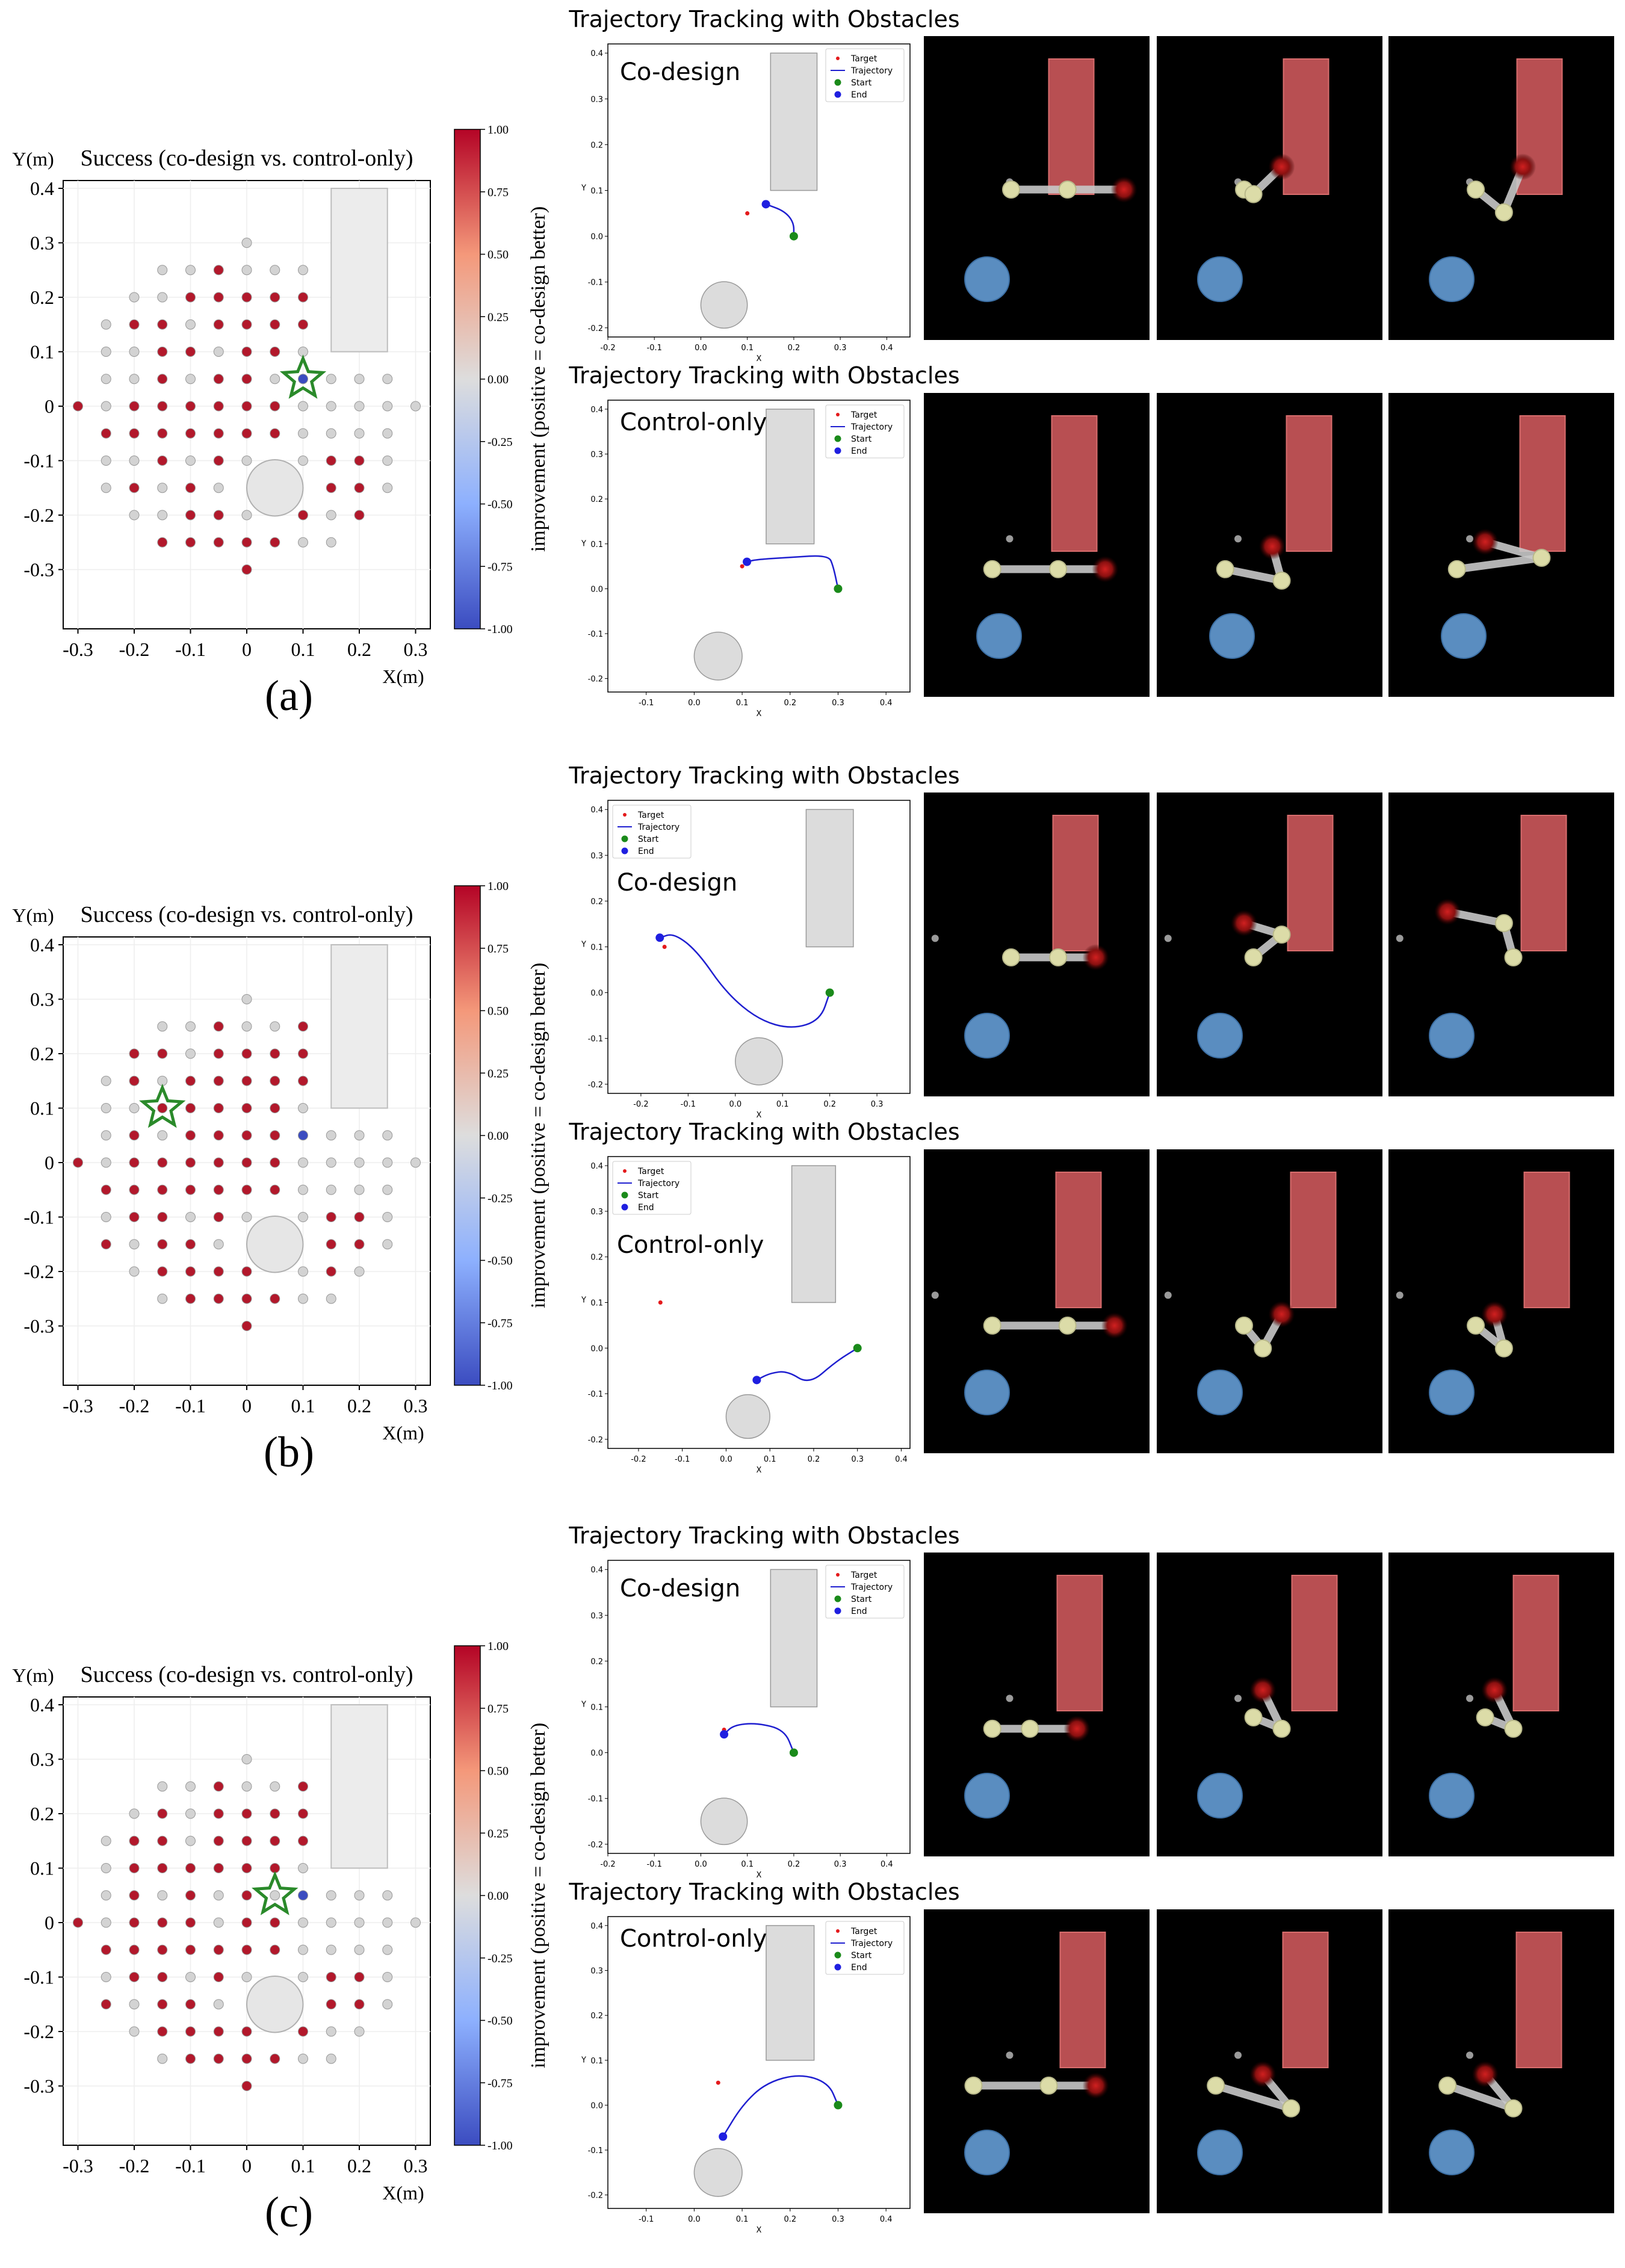 This screenshot has height=2268, width=1625. I want to click on plot-ytick-label: 0.0, so click(596, 2105).